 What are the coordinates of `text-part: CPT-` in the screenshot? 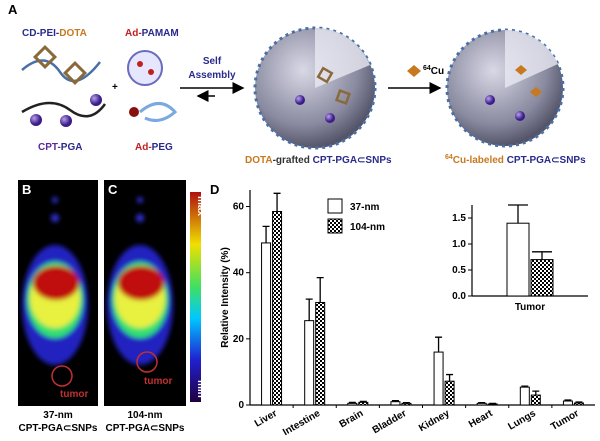 It's located at (49, 147).